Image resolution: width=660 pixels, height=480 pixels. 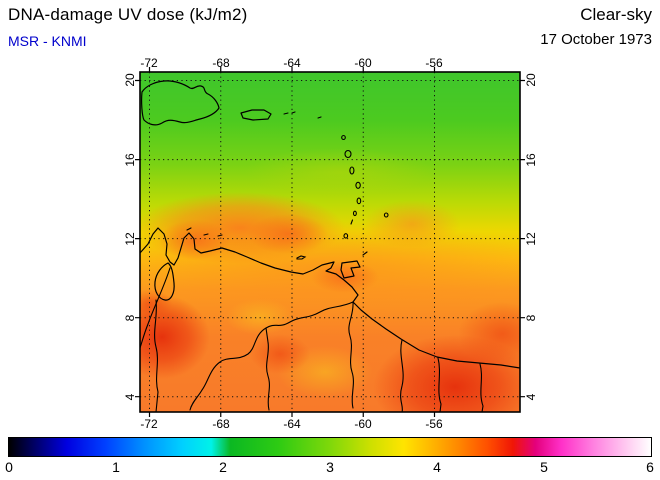 What do you see at coordinates (9, 467) in the screenshot?
I see `colorbar-tick-label: 0` at bounding box center [9, 467].